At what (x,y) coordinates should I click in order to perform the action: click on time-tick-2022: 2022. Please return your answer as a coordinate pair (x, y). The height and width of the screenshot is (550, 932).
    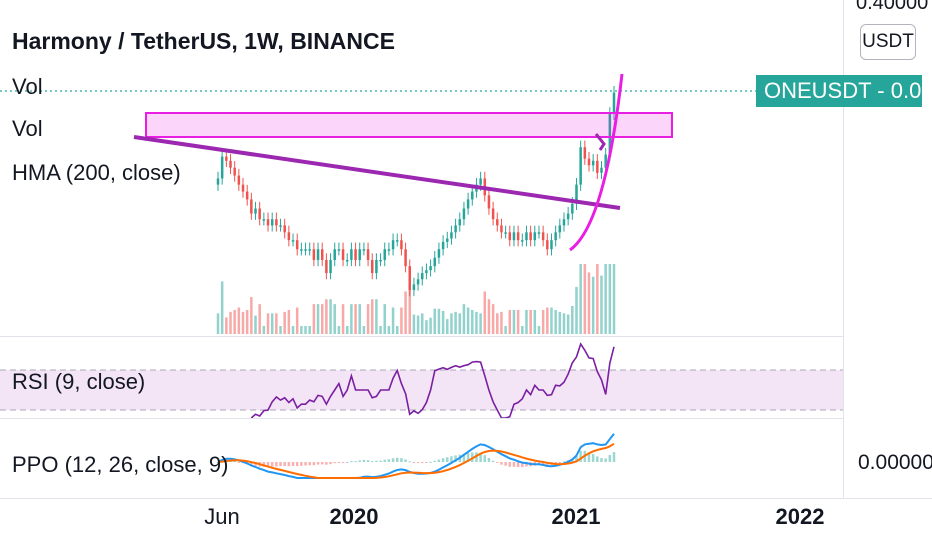
    Looking at the image, I should click on (800, 516).